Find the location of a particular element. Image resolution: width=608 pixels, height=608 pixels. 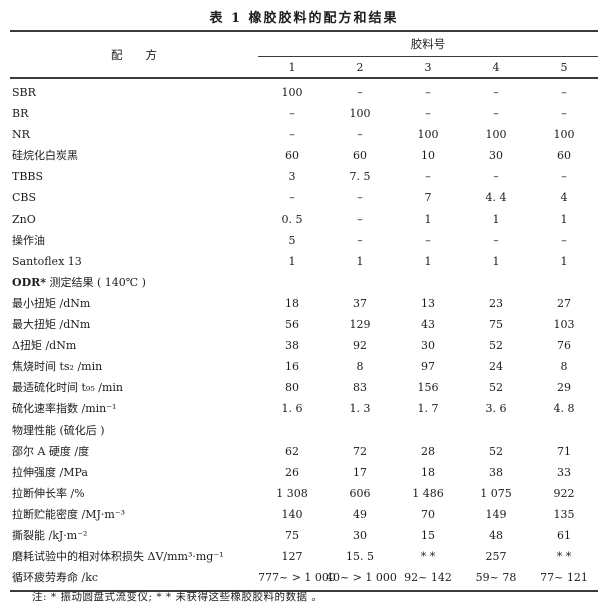

row-label: 拉断贮能密度 /MJ·m⁻³ is located at coordinates (69, 514).